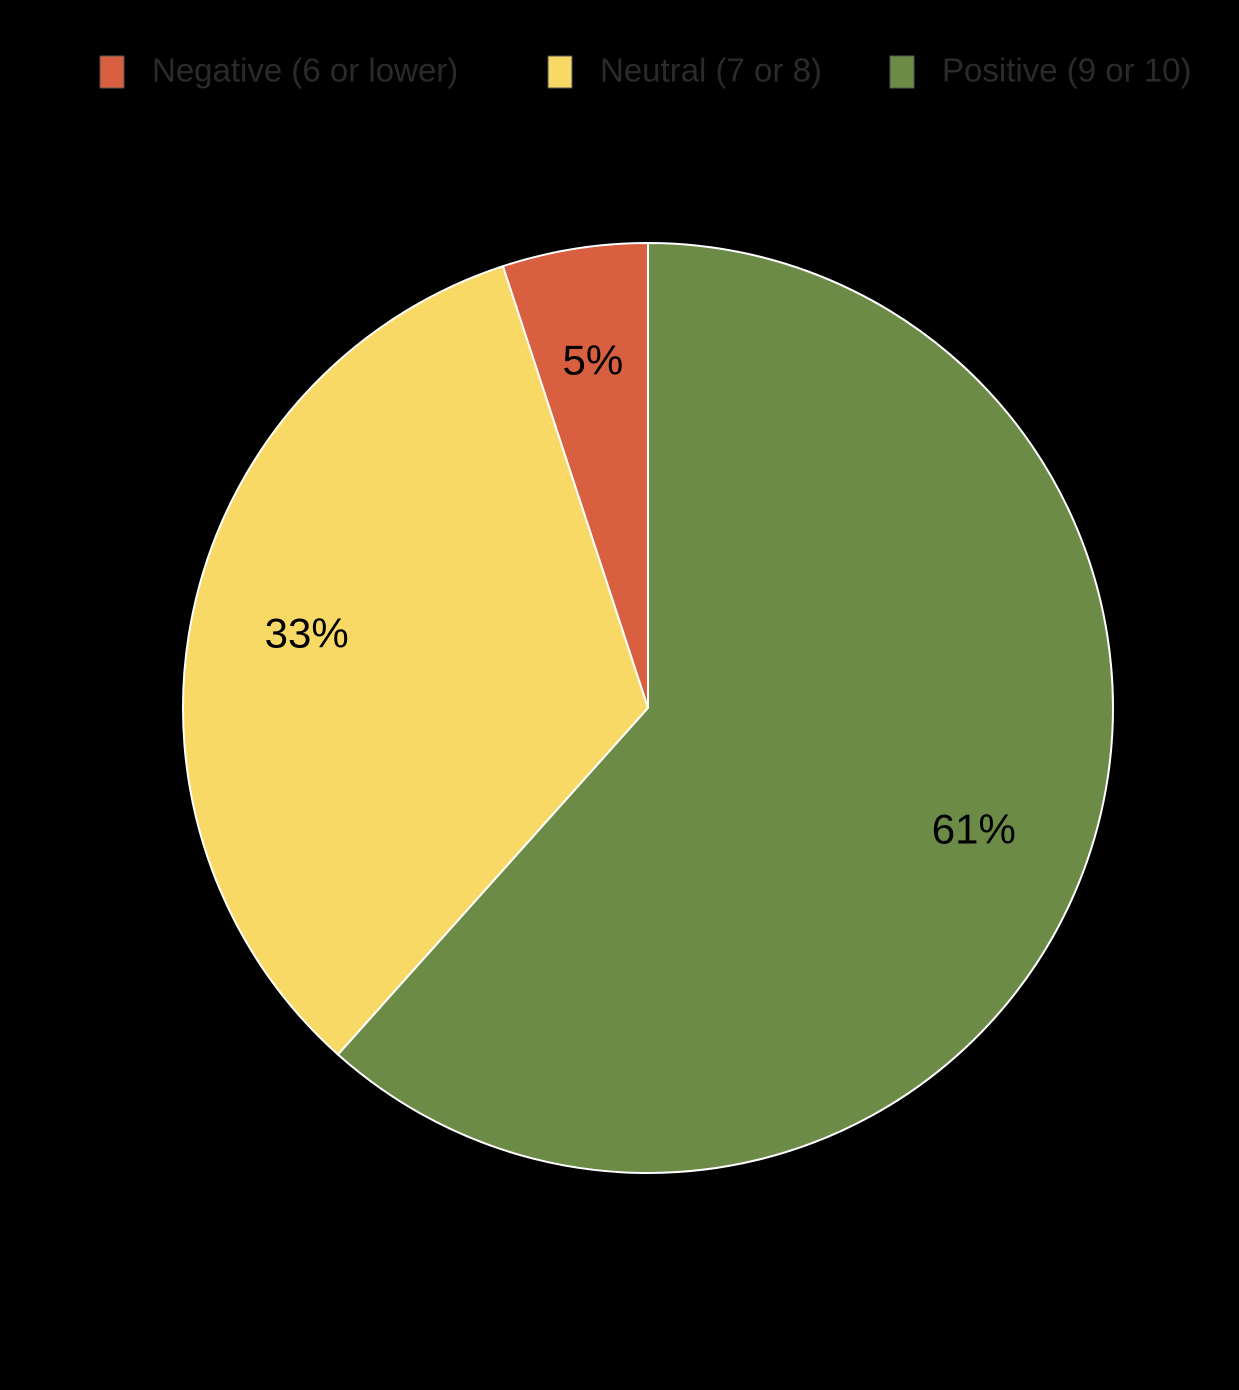 The height and width of the screenshot is (1390, 1239). I want to click on data-label: 5%, so click(593, 360).